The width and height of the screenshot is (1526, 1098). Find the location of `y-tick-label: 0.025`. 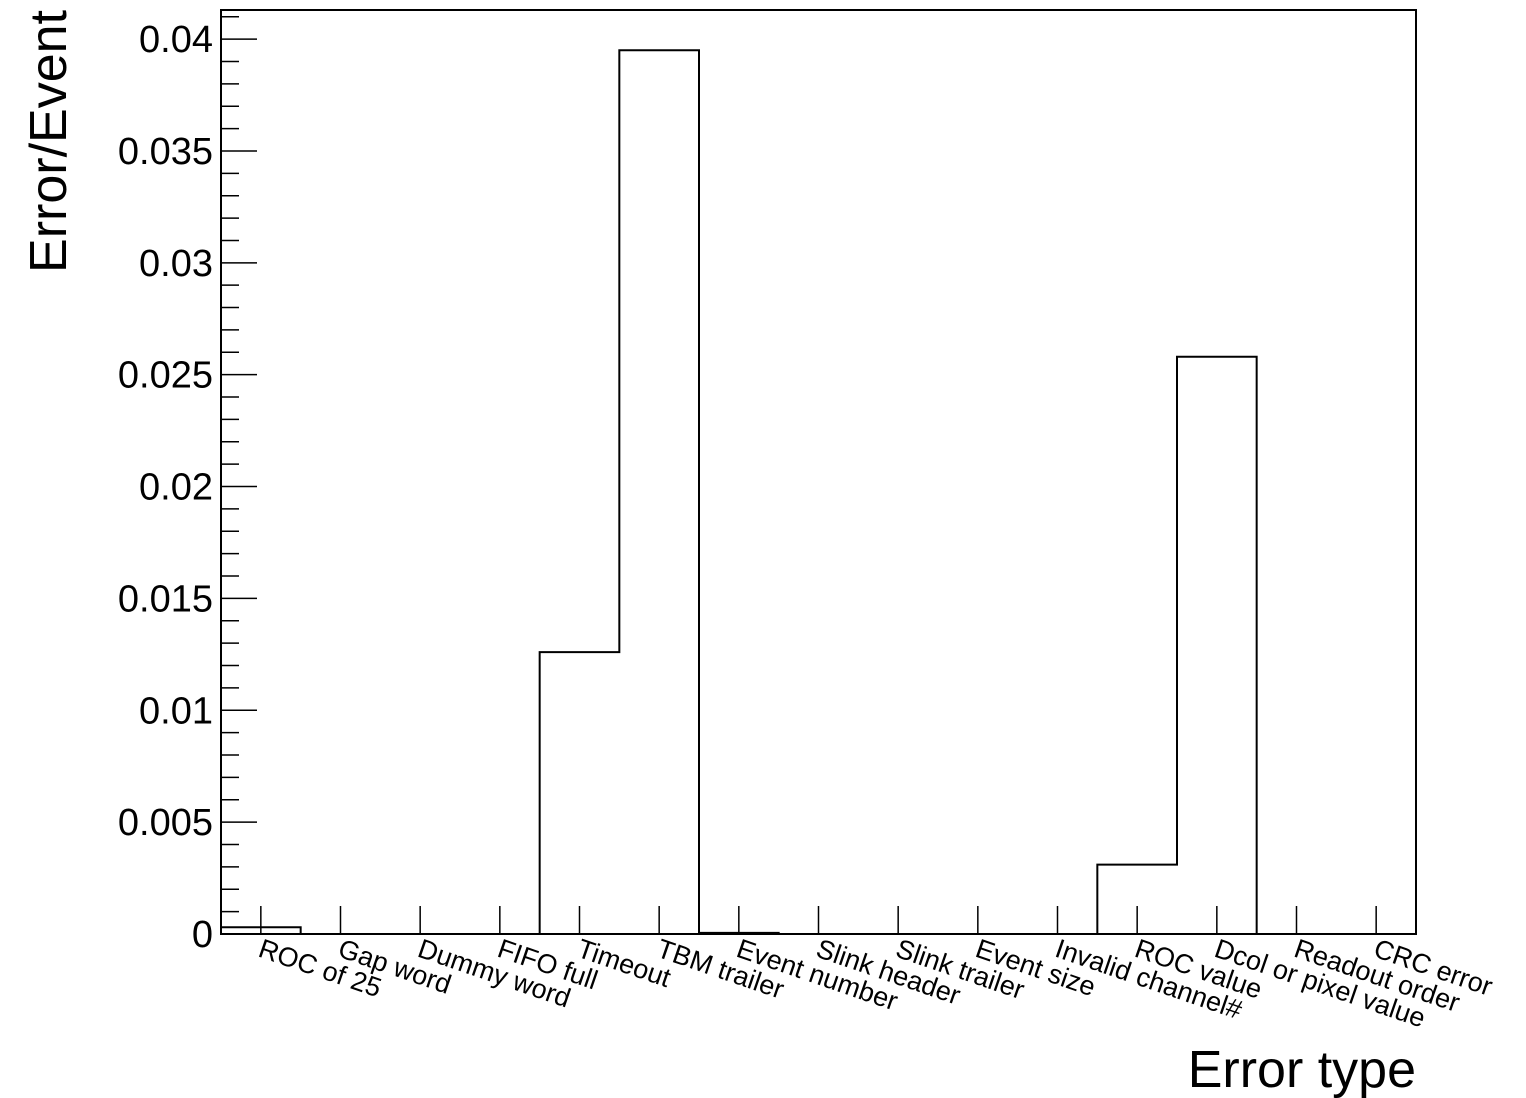

y-tick-label: 0.025 is located at coordinates (165, 376).